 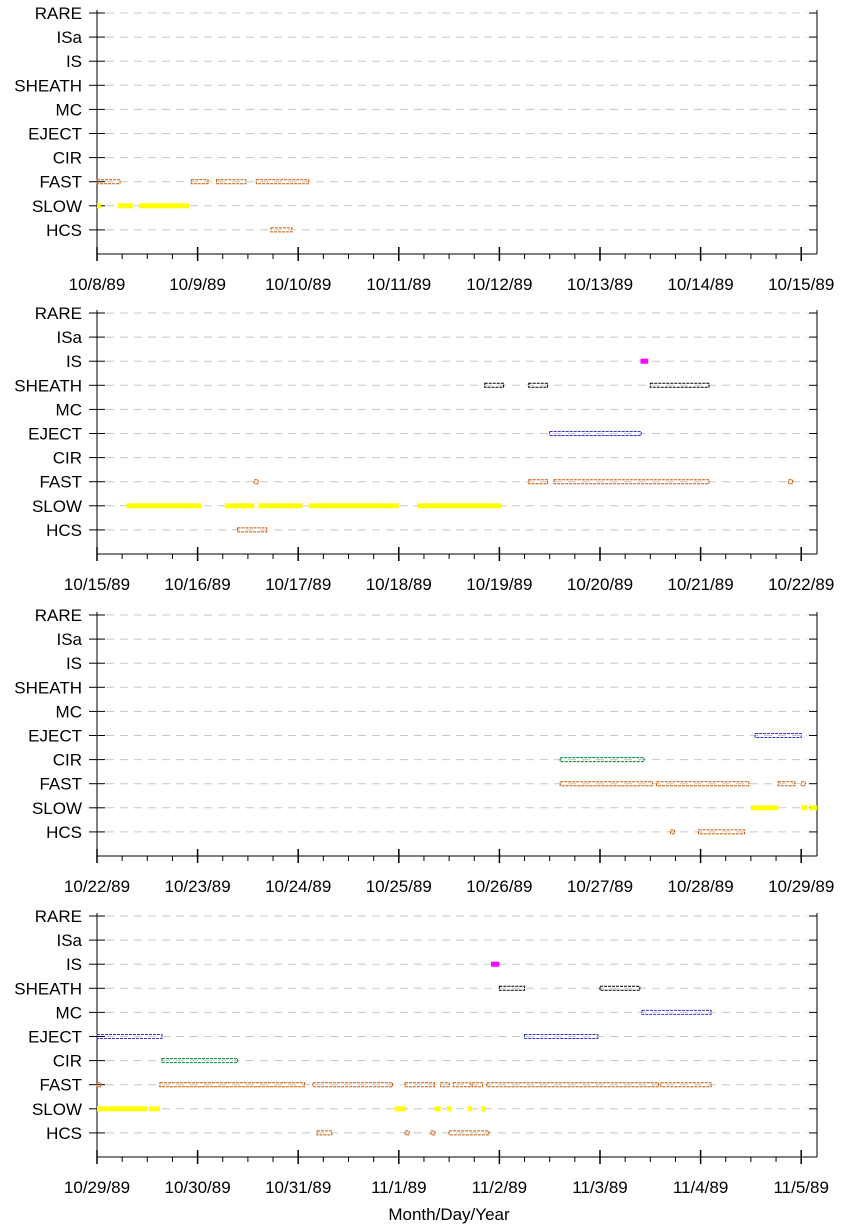 What do you see at coordinates (399, 886) in the screenshot?
I see `x-tick-label: 10/25/89` at bounding box center [399, 886].